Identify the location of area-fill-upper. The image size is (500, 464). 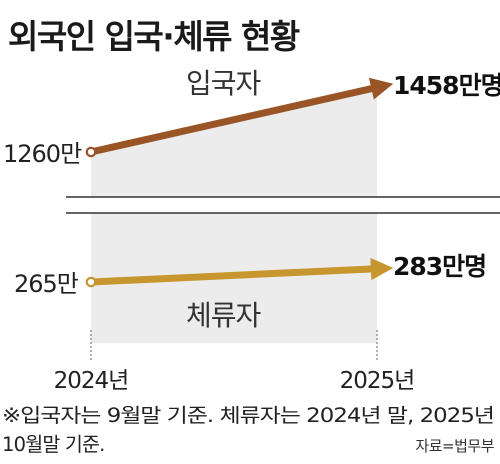
(234, 142).